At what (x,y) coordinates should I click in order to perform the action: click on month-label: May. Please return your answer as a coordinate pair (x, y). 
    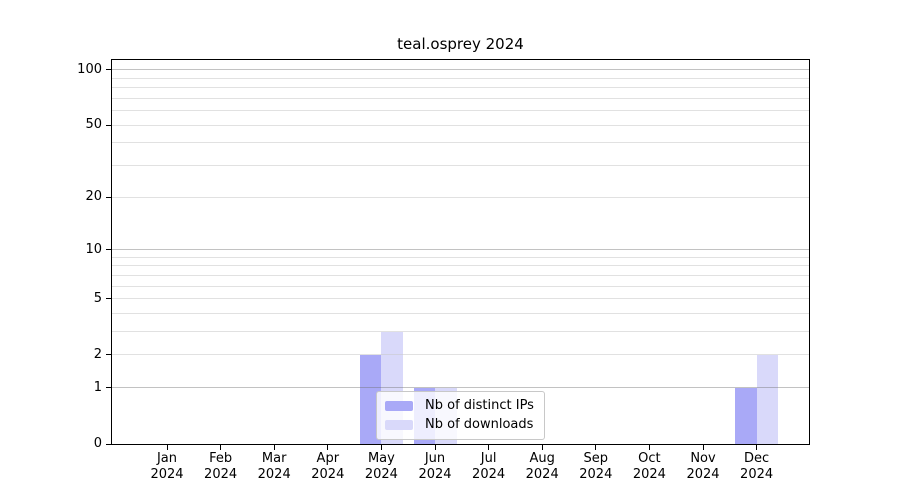
    Looking at the image, I should click on (381, 458).